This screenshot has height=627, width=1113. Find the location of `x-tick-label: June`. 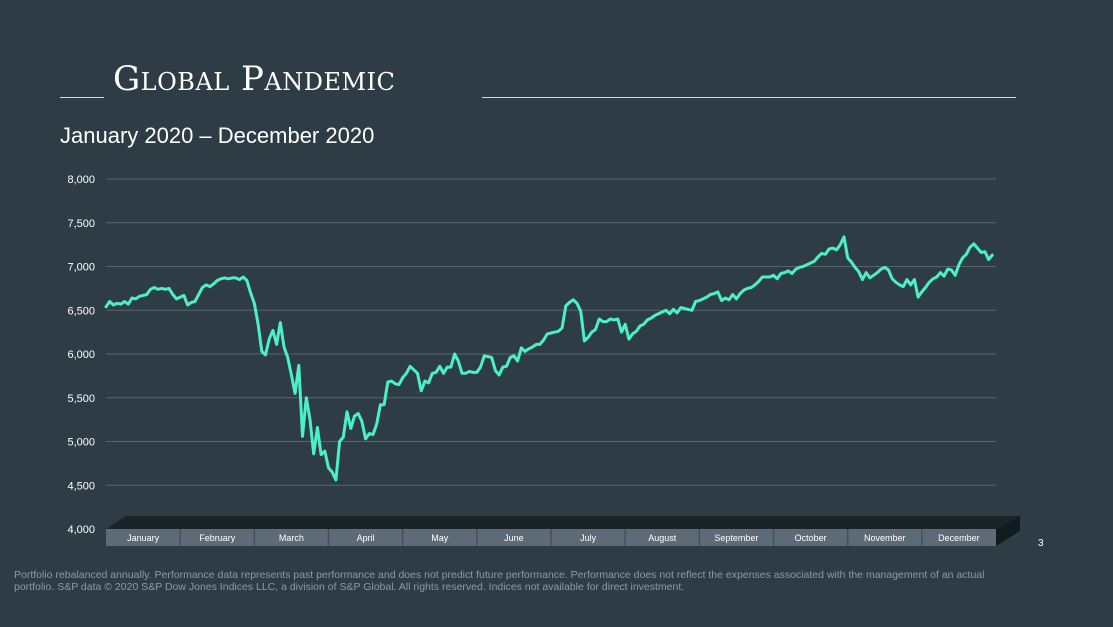

x-tick-label: June is located at coordinates (514, 538).